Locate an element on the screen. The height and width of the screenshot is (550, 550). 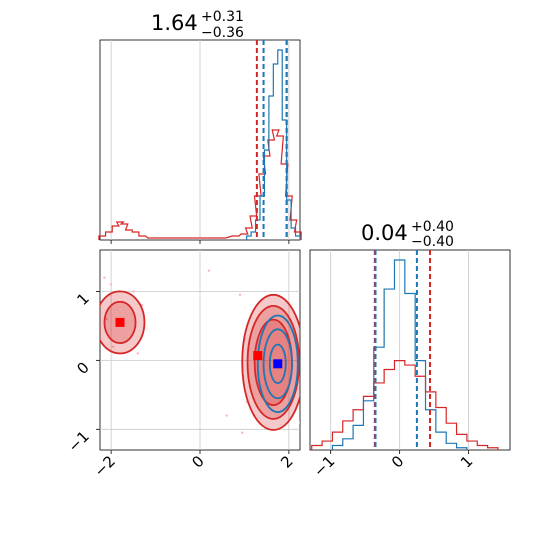
x1-tick-label-2: 1 is located at coordinates (466, 461).